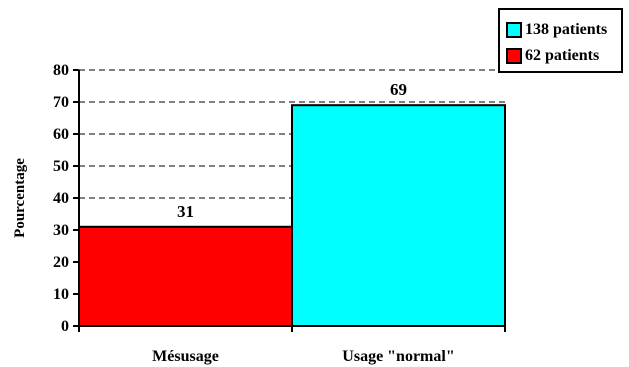 The width and height of the screenshot is (629, 367). What do you see at coordinates (566, 29) in the screenshot?
I see `legend-label: 138 patients` at bounding box center [566, 29].